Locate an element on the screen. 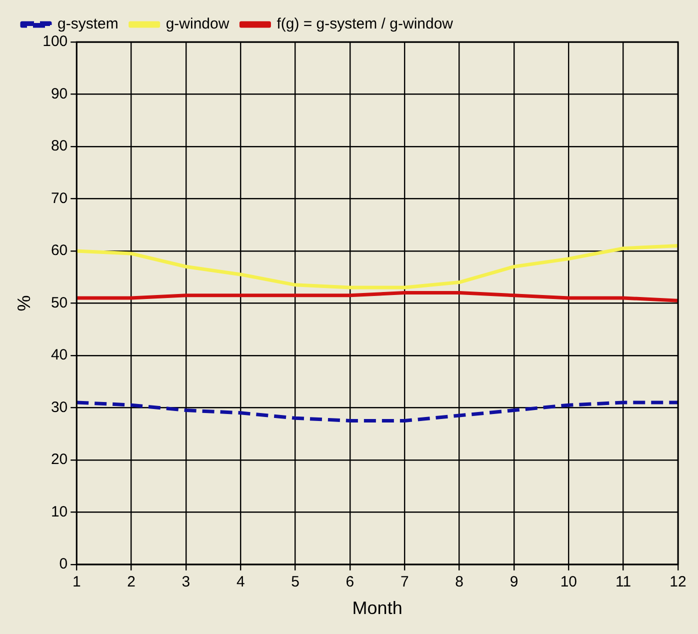 Image resolution: width=698 pixels, height=634 pixels. legend-label: g-window is located at coordinates (198, 24).